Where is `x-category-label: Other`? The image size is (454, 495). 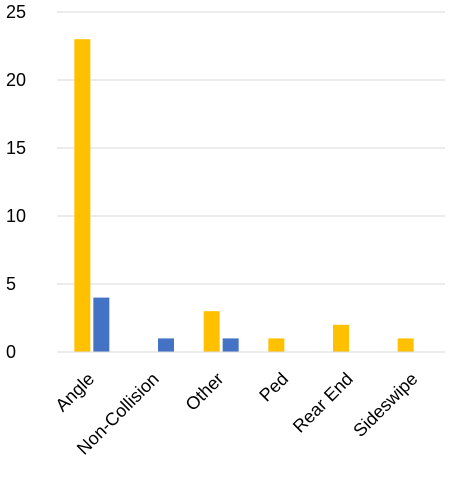 x-category-label: Other is located at coordinates (205, 392).